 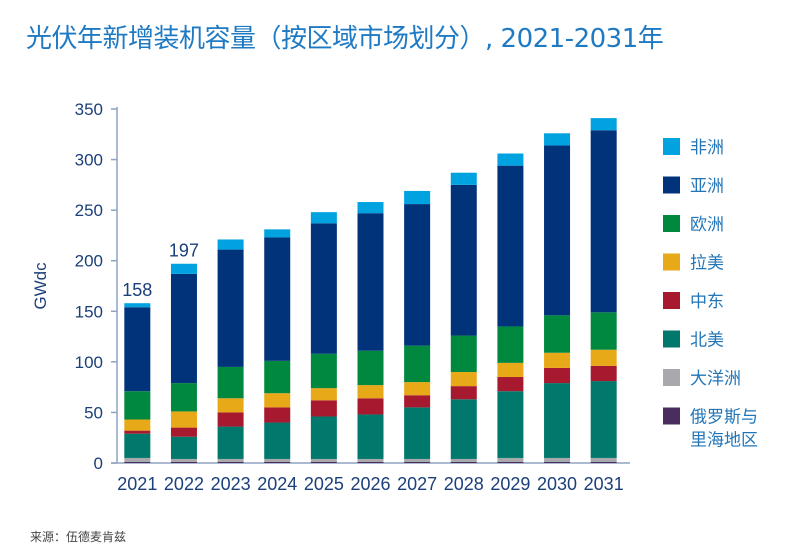 What do you see at coordinates (89, 261) in the screenshot?
I see `y-tick-label: 200` at bounding box center [89, 261].